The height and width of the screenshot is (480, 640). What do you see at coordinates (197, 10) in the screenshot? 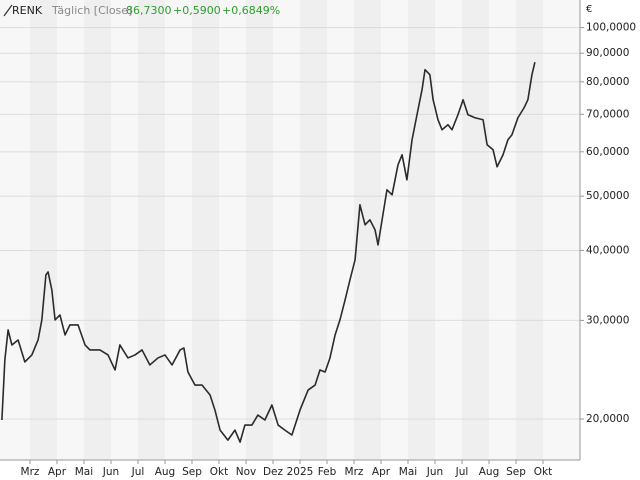
I see `change: +0,5900` at bounding box center [197, 10].